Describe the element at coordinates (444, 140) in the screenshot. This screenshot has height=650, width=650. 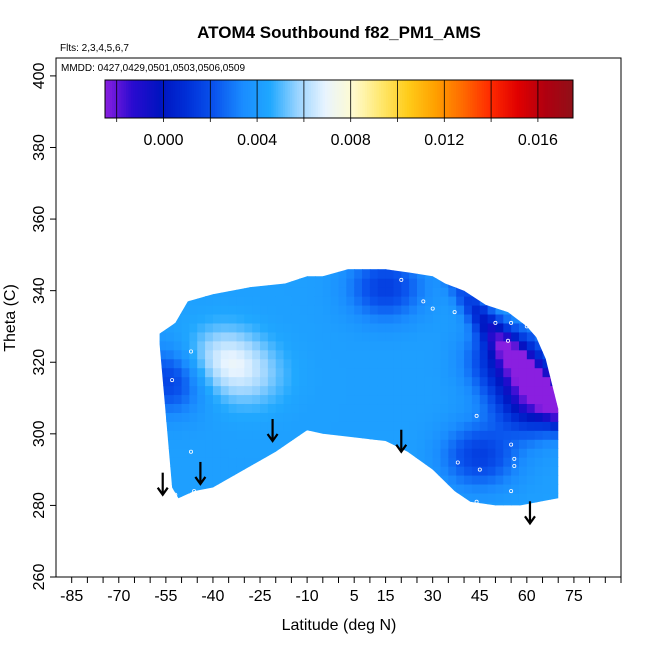
I see `colorbar-tick-label: 0.012` at that location.